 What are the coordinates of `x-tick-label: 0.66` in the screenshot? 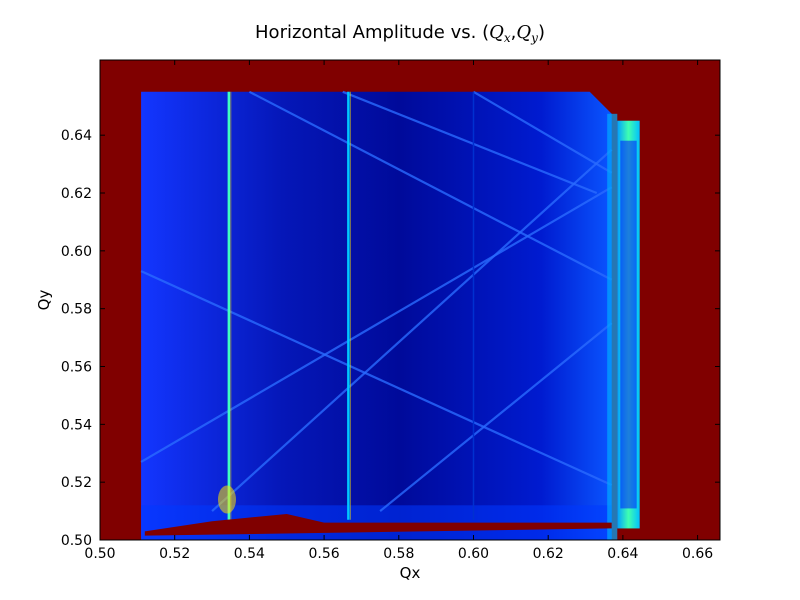 It's located at (697, 554).